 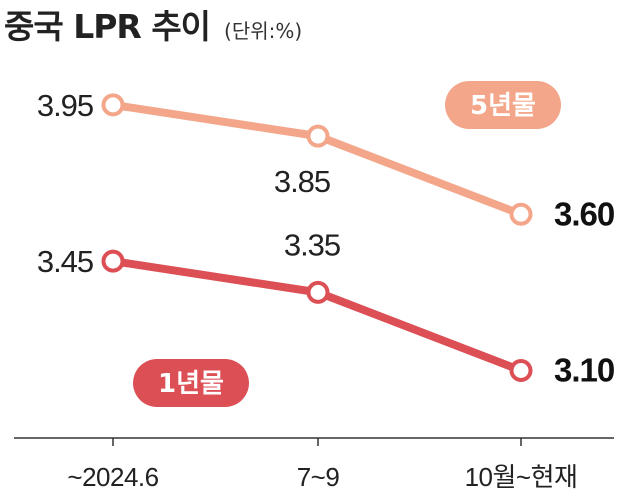 I want to click on legend-label: 5년물, so click(x=503, y=106).